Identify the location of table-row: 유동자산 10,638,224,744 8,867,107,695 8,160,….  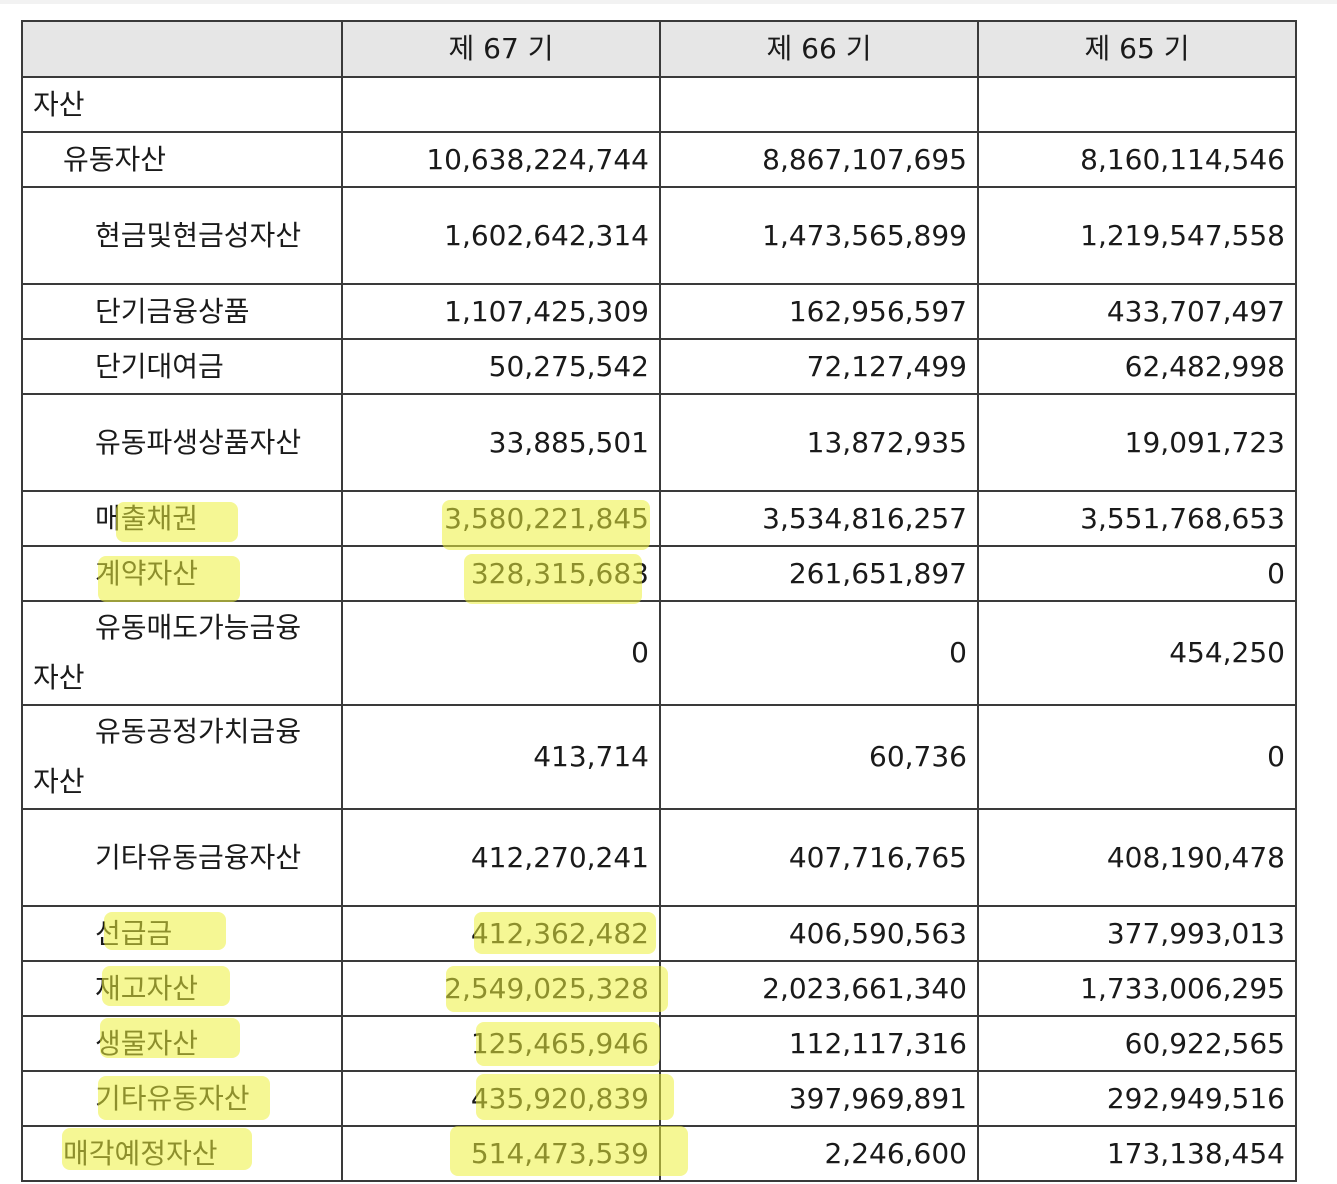
(659, 159).